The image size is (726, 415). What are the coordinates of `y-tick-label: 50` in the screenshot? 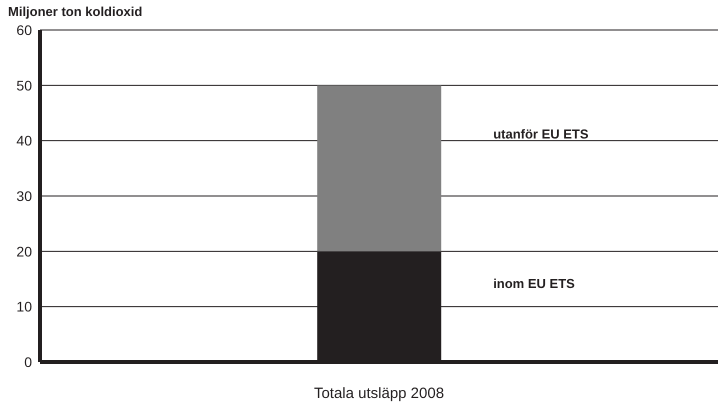 It's located at (24, 85).